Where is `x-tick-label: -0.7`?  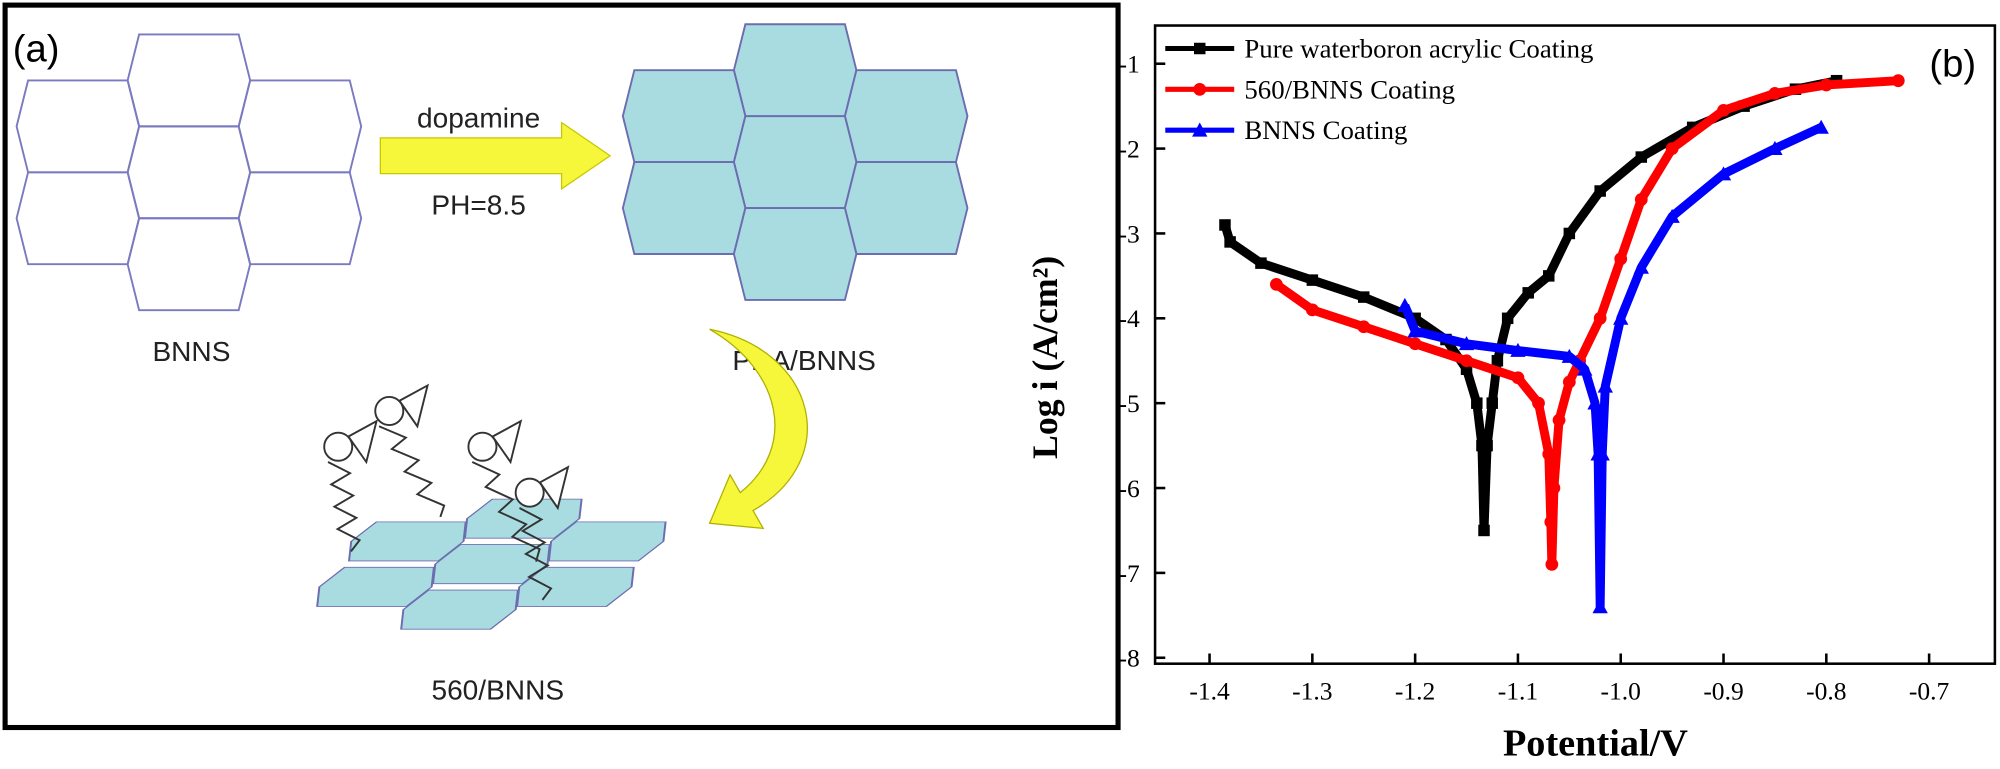
x-tick-label: -0.7 is located at coordinates (1929, 690).